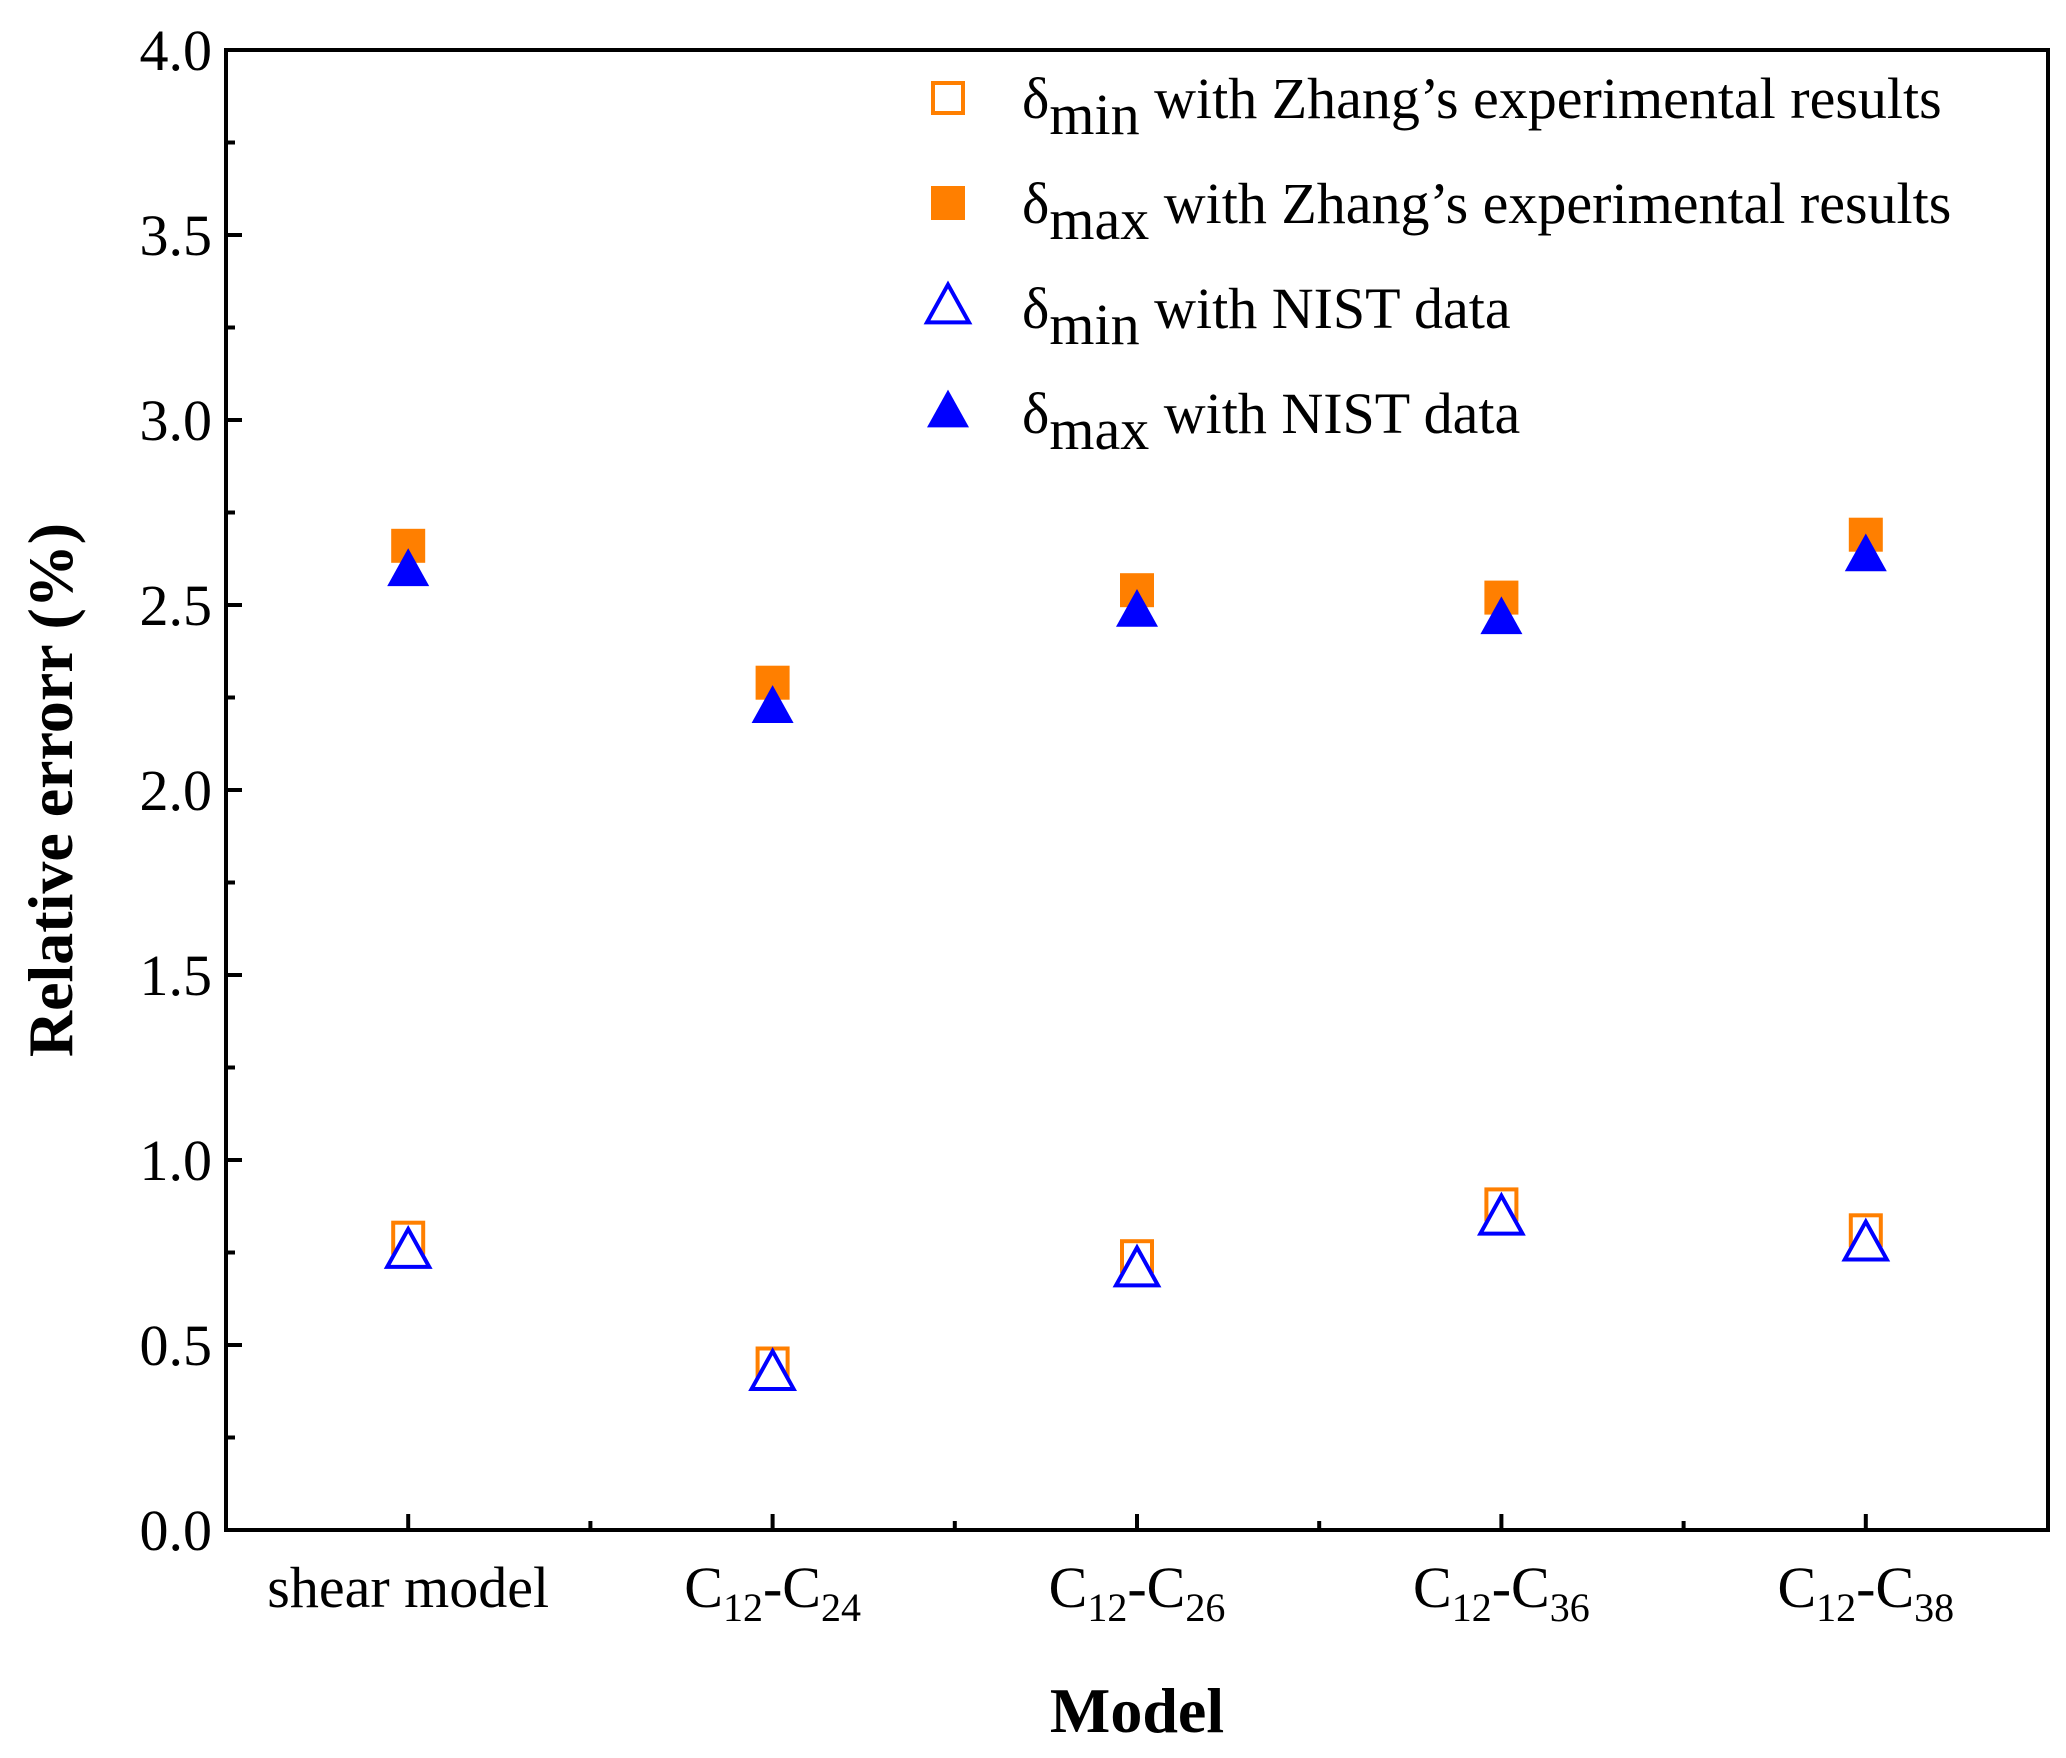 The height and width of the screenshot is (1758, 2066). Describe the element at coordinates (1482, 106) in the screenshot. I see `legend-label: δmin with Zhang’s experimental results` at that location.